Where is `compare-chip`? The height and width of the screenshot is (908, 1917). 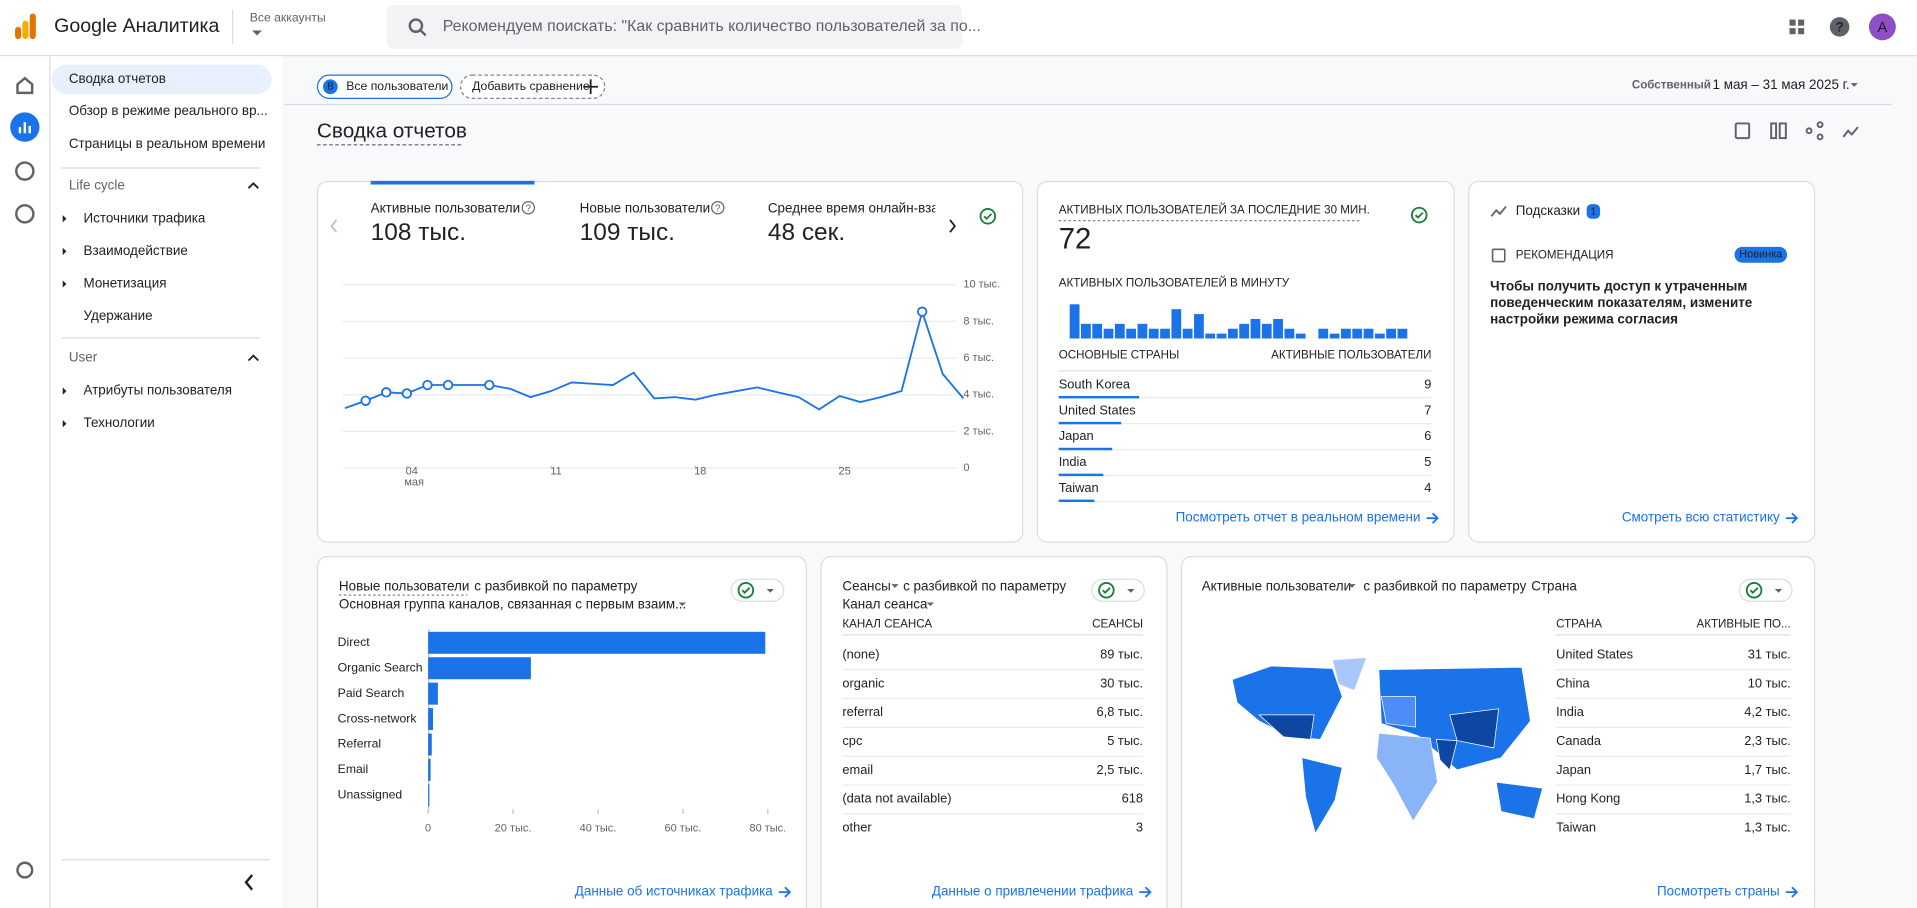
compare-chip is located at coordinates (532, 86).